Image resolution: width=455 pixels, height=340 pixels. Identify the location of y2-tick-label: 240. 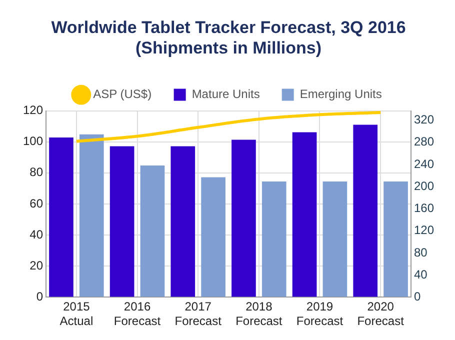
(424, 163).